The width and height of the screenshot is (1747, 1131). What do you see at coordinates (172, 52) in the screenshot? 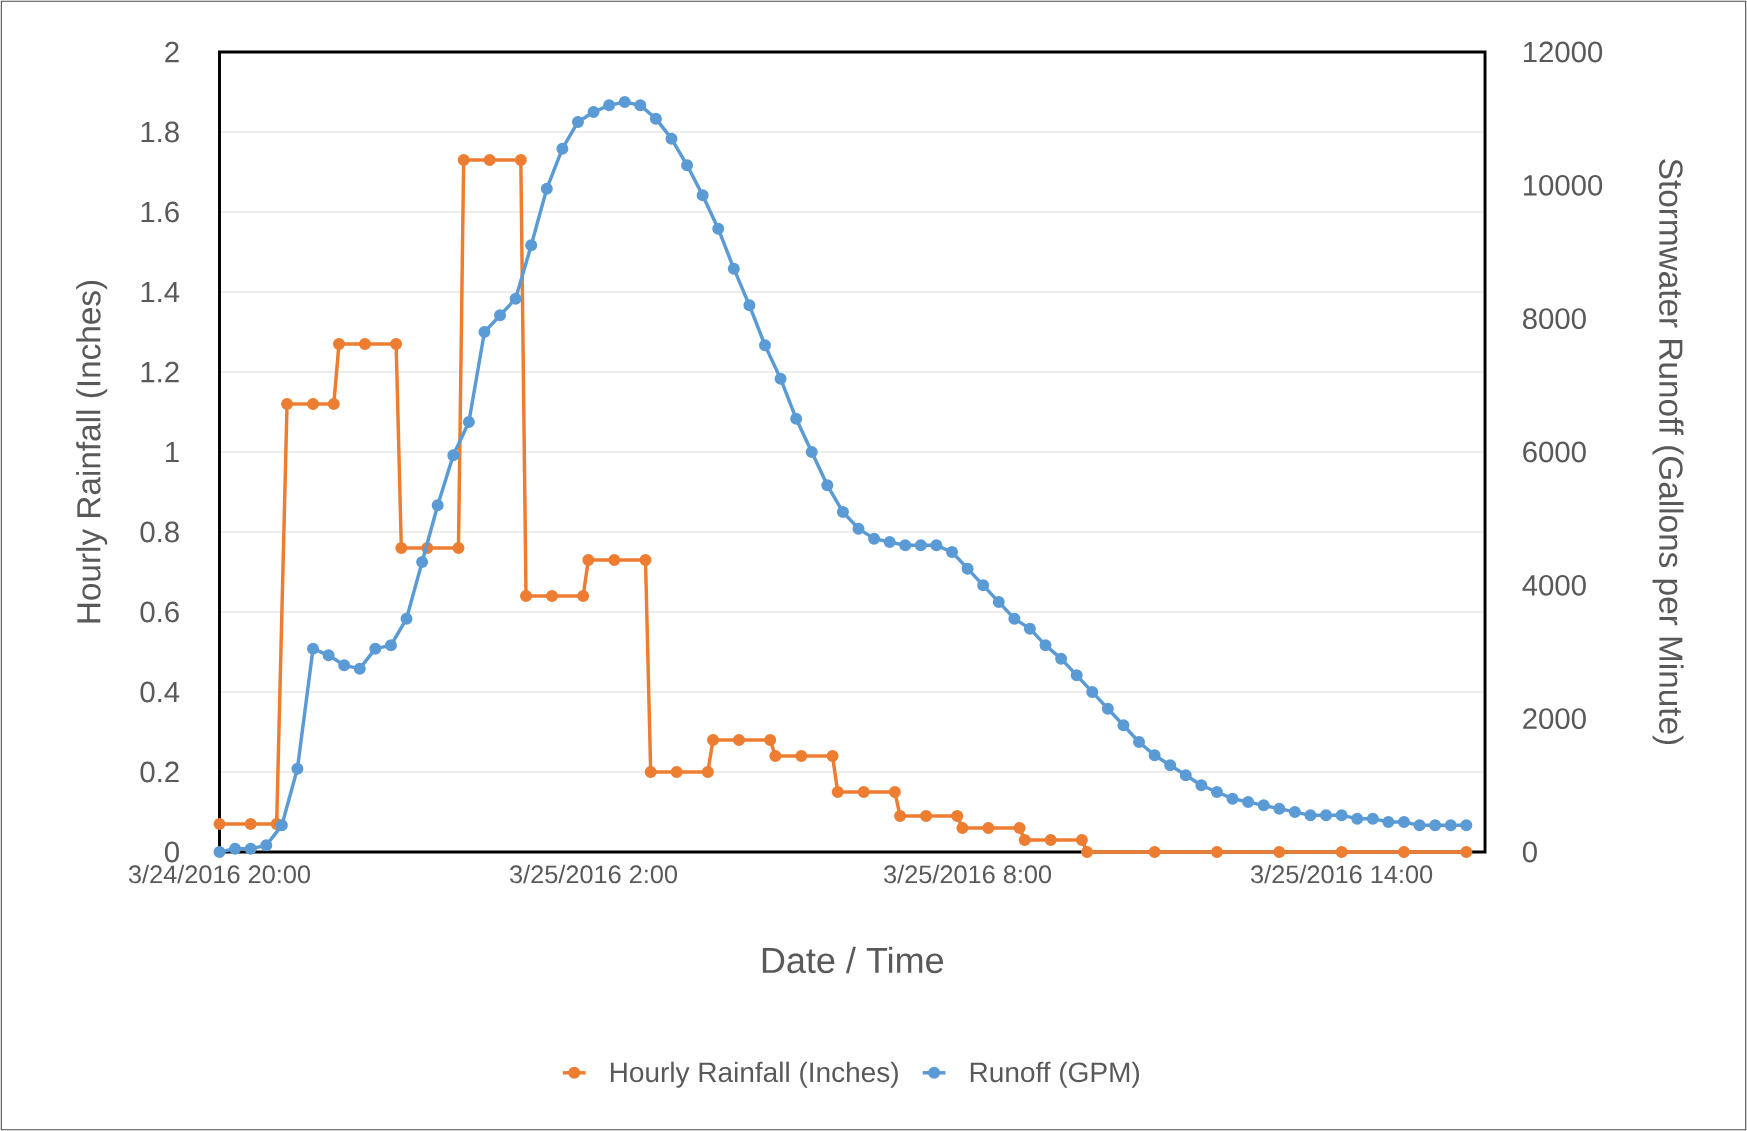
I see `y-tick-label: 2` at bounding box center [172, 52].